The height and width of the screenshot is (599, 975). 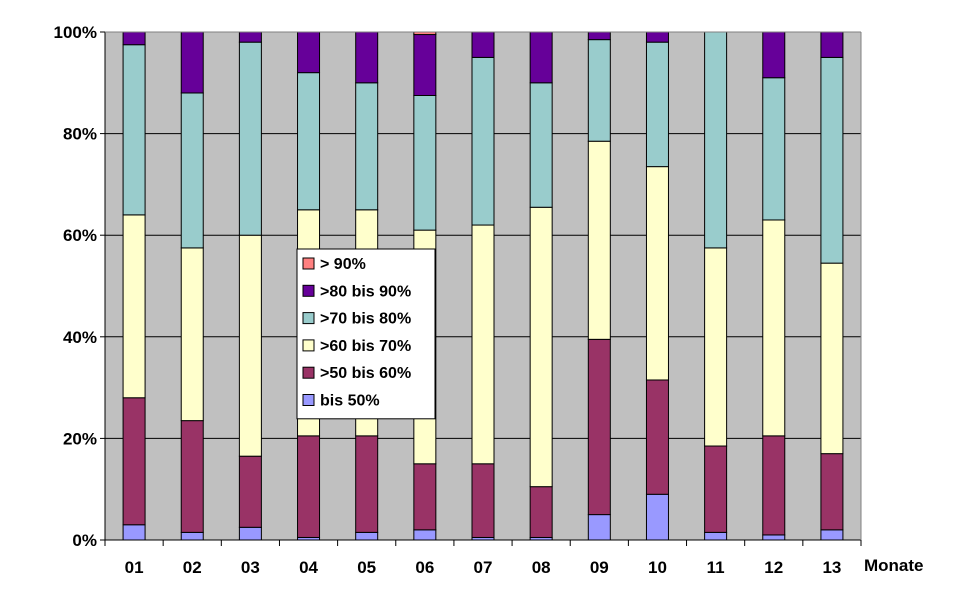 I want to click on x-tick-label: 07, so click(x=483, y=567).